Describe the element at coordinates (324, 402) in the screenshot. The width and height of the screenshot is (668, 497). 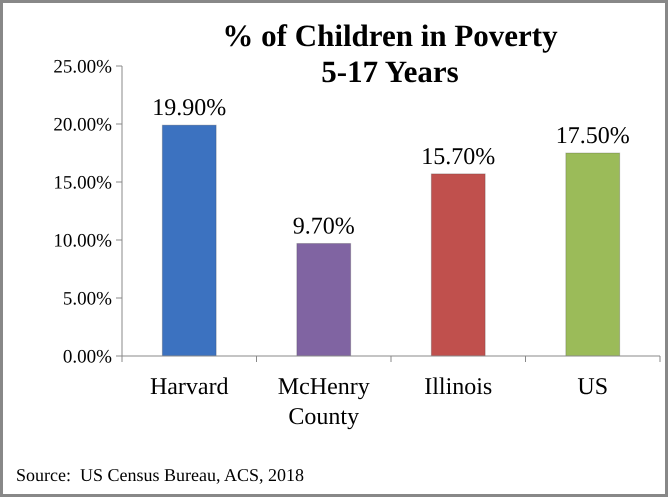
I see `x-tick-label: McHenry County` at that location.